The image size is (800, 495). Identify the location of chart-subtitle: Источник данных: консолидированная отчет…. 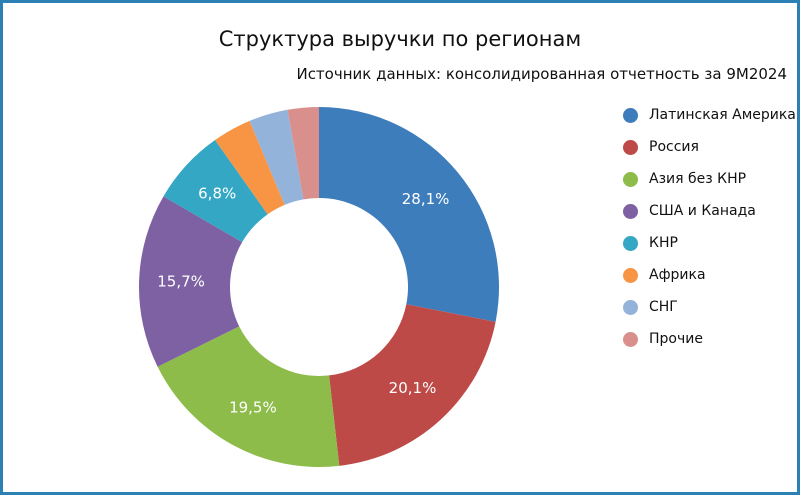
(541, 74).